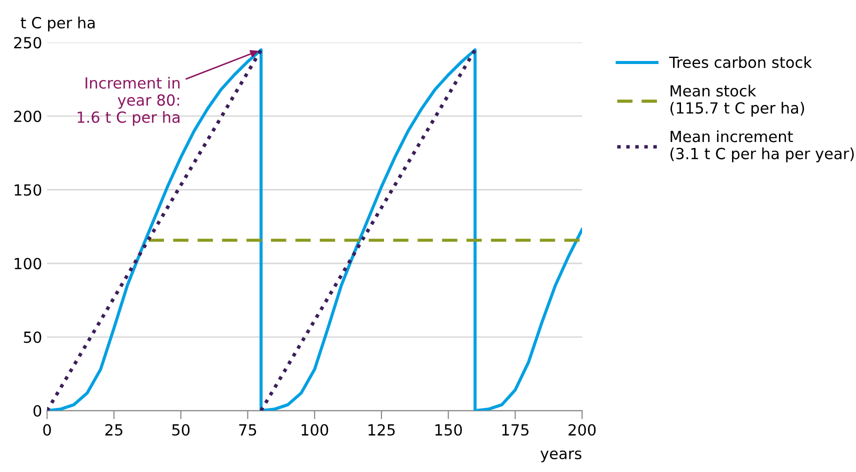 The image size is (856, 472). Describe the element at coordinates (28, 264) in the screenshot. I see `y-tick-label: 100` at that location.